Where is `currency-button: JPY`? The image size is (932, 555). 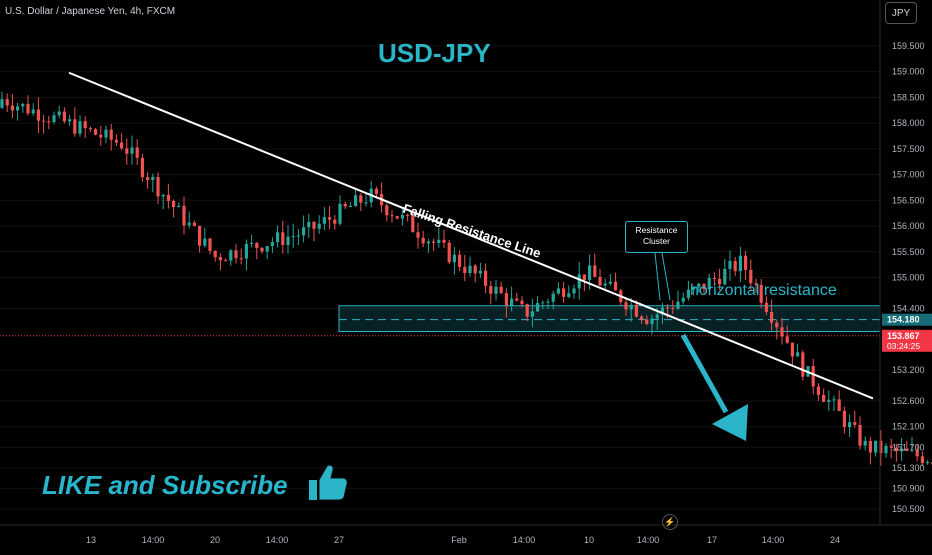 currency-button: JPY is located at coordinates (901, 13).